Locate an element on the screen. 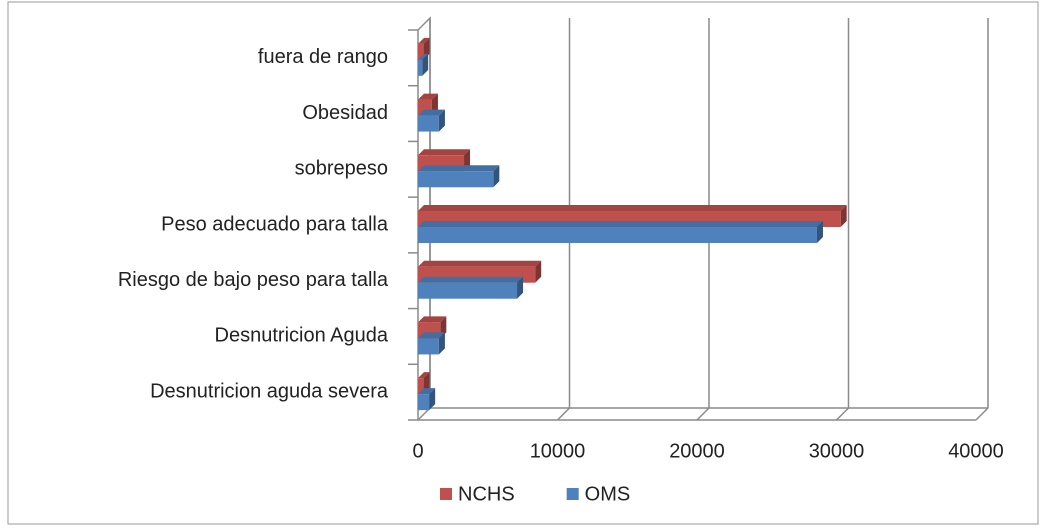  y-tick-label: Riesgo de bajo peso para talla is located at coordinates (253, 280).